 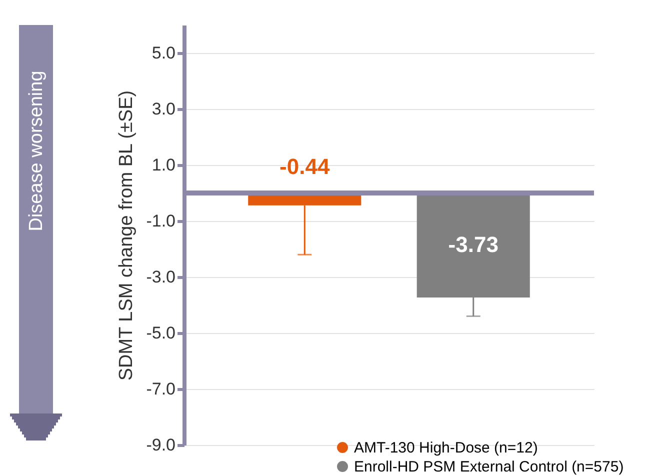 I want to click on y-tick-label: -3.0, so click(x=161, y=277).